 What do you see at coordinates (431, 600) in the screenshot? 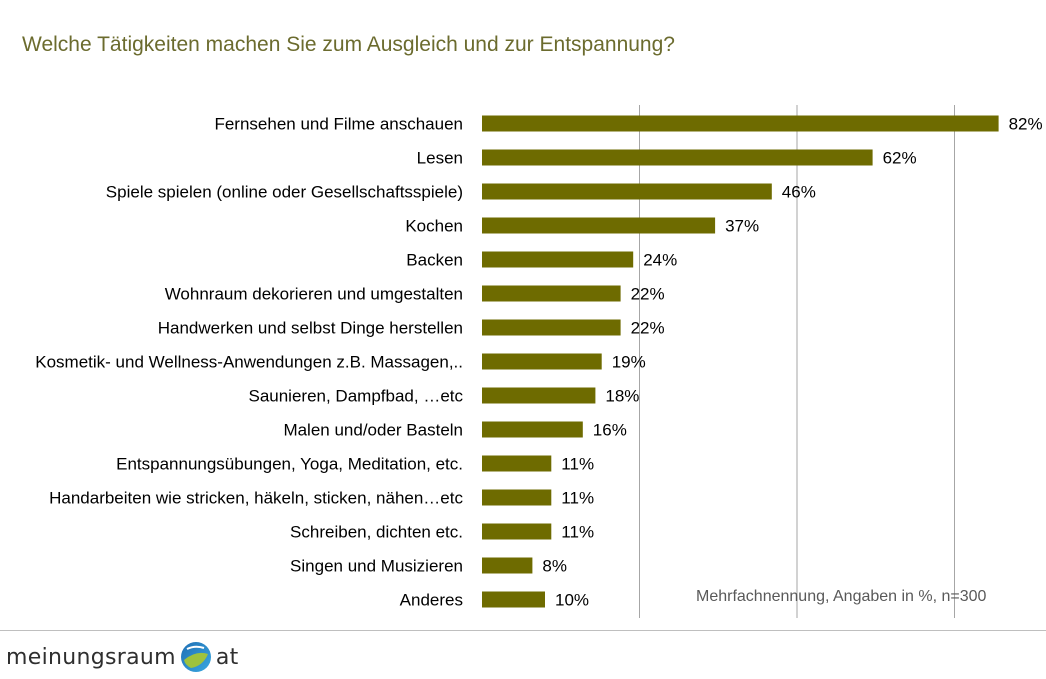
I see `category-label: Anderes` at bounding box center [431, 600].